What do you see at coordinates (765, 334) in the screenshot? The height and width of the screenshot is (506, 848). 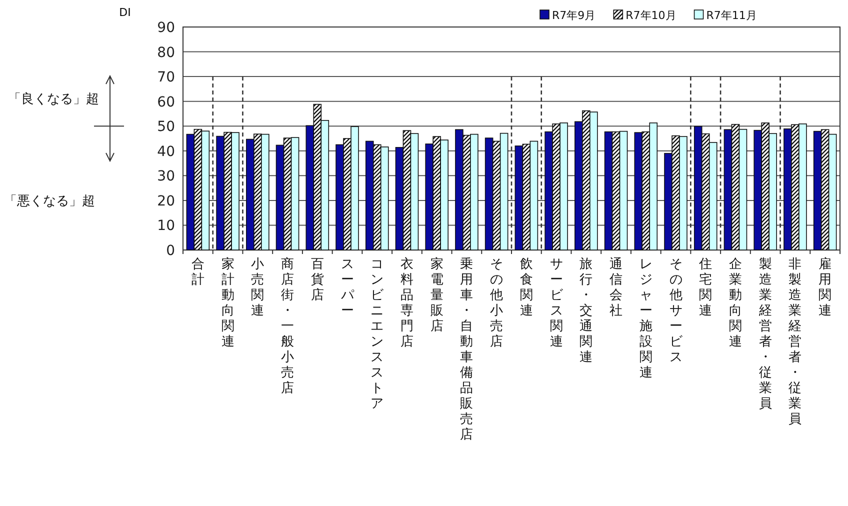 I see `category-label: 製造業経営者・従業員` at bounding box center [765, 334].